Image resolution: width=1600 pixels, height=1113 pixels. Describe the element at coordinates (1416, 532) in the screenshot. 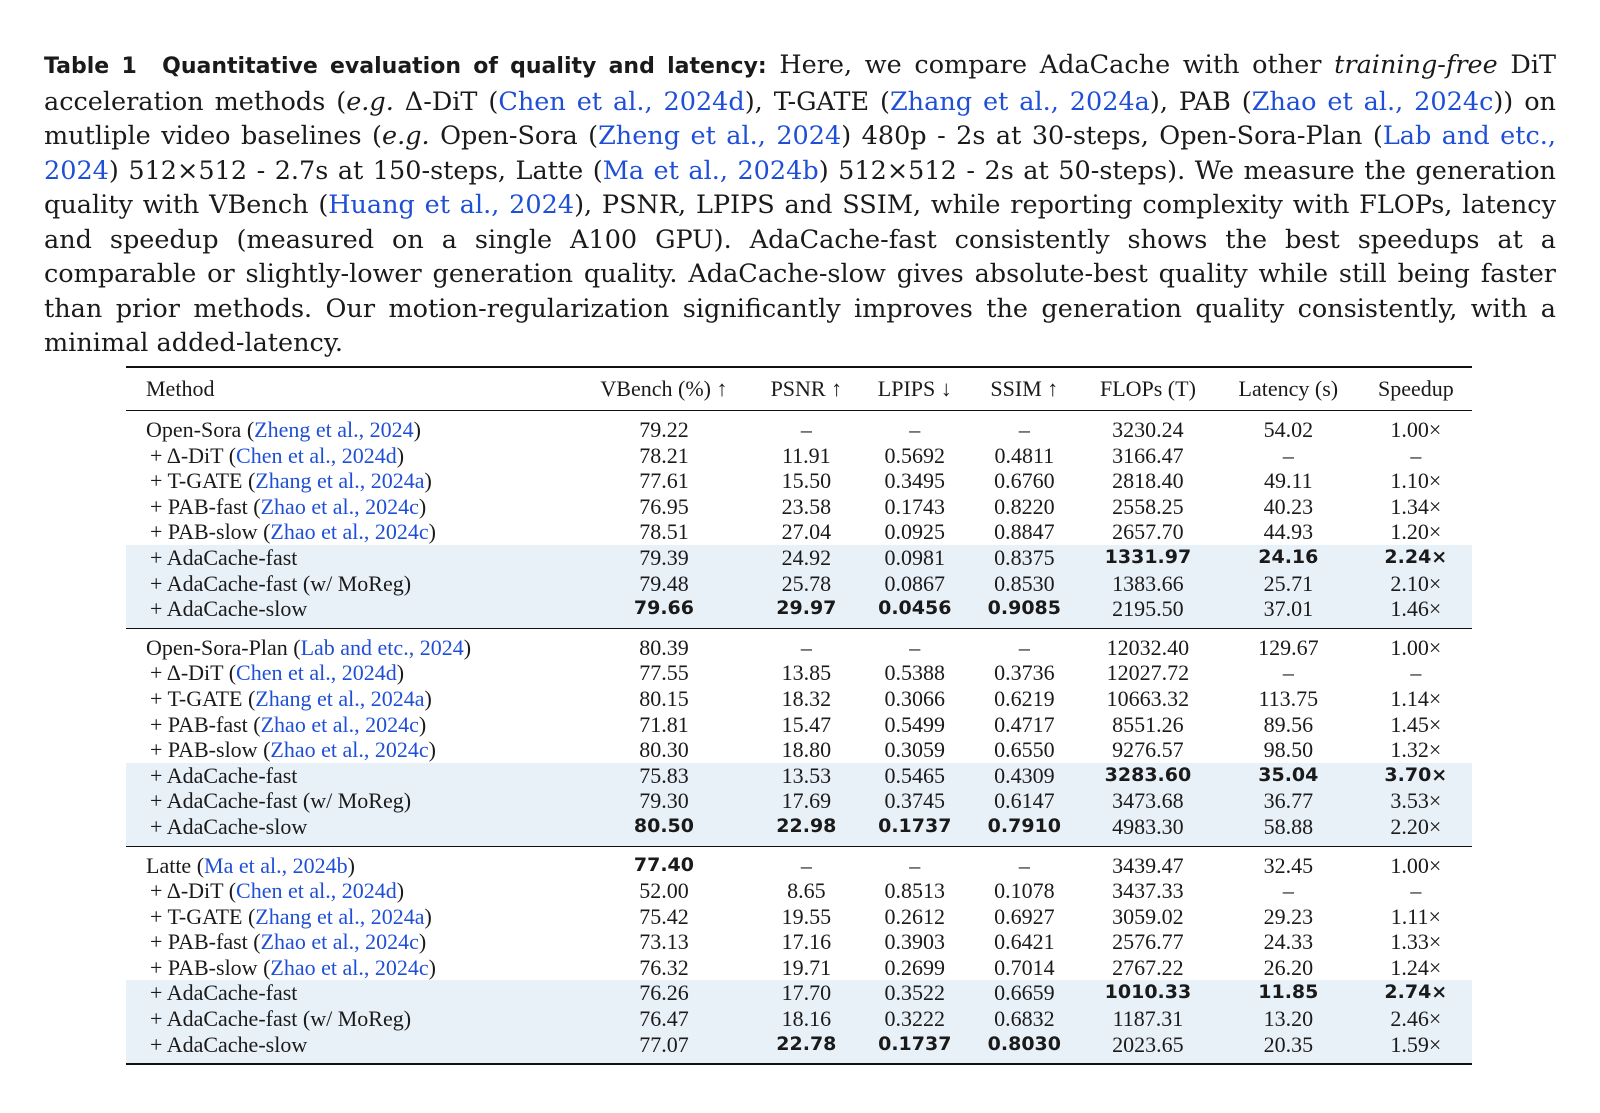

I see `speedup-cell: 1.20×` at that location.